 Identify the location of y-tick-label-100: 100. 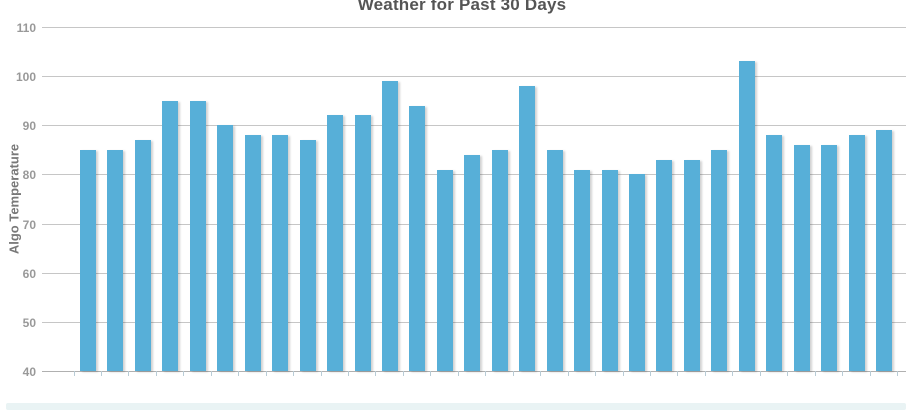
(25, 77).